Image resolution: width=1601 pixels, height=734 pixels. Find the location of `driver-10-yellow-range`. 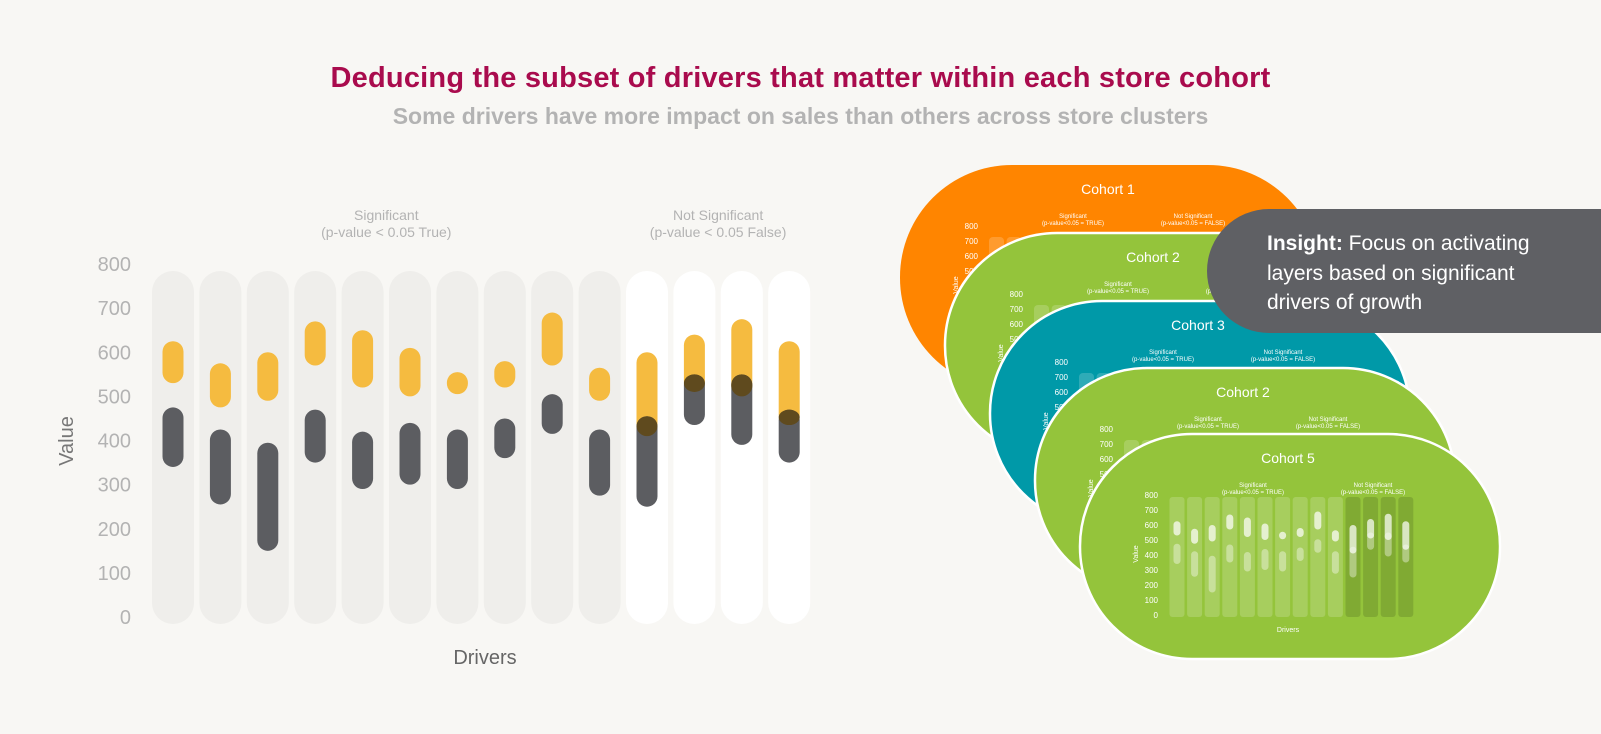

driver-10-yellow-range is located at coordinates (600, 384).